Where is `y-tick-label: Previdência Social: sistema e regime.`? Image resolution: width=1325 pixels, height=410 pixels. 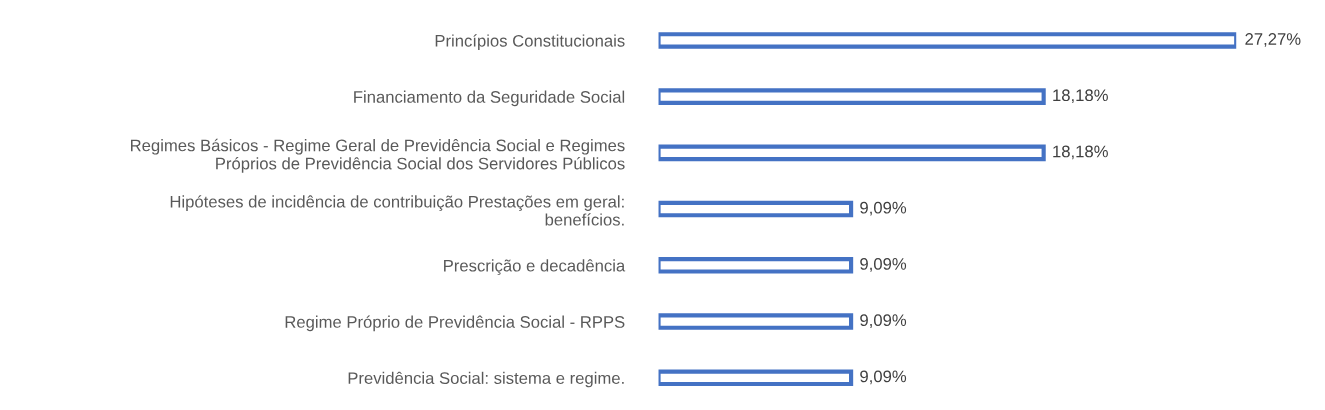
y-tick-label: Previdência Social: sistema e regime. is located at coordinates (486, 379).